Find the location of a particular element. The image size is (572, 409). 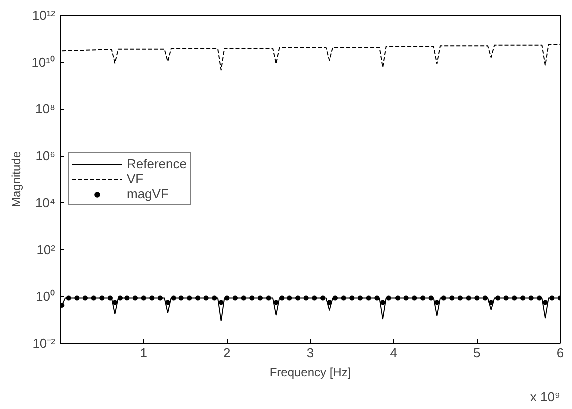

y-tick-label: 10⁻² is located at coordinates (44, 343).